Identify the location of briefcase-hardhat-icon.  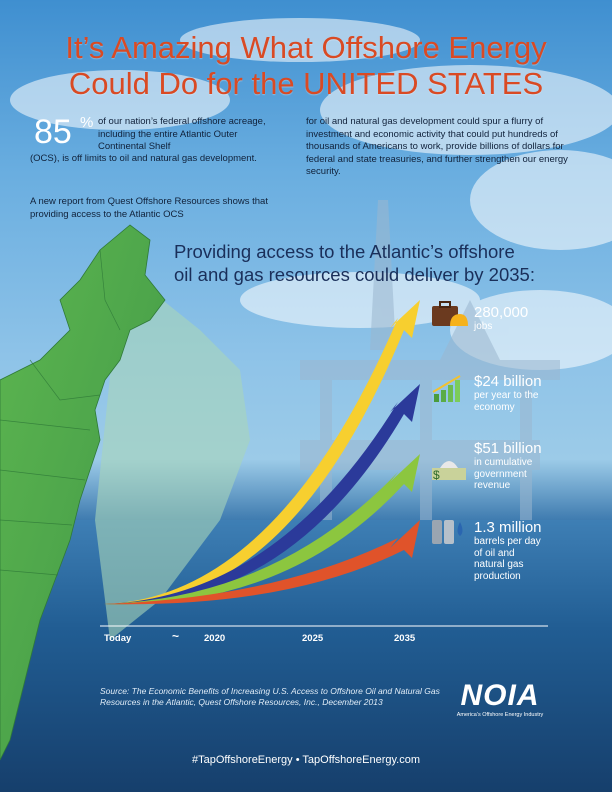
(450, 313).